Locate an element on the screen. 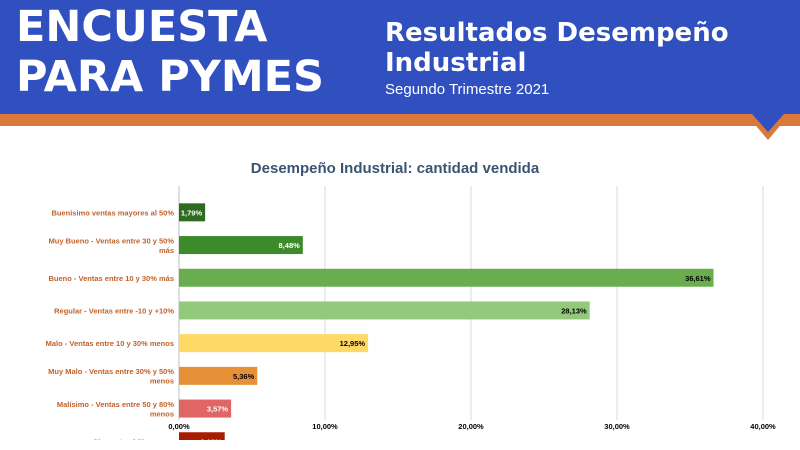 Image resolution: width=800 pixels, height=450 pixels. category-label: Muy Bueno - Ventas entre 30 y 50% más is located at coordinates (112, 245).